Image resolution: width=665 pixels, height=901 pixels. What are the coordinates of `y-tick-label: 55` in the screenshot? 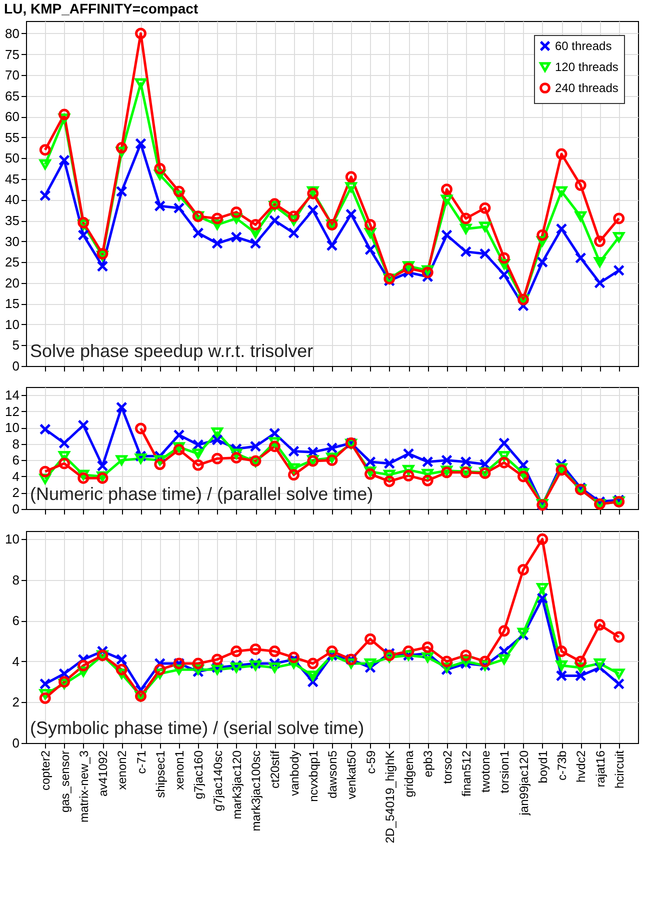 It's located at (12, 137).